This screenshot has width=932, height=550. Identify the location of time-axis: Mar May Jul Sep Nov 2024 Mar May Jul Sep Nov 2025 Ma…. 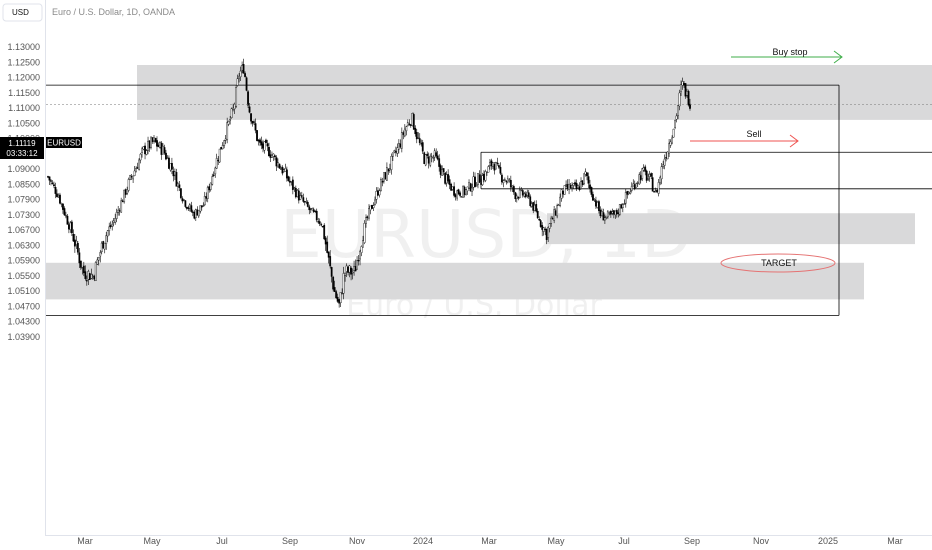
(490, 541).